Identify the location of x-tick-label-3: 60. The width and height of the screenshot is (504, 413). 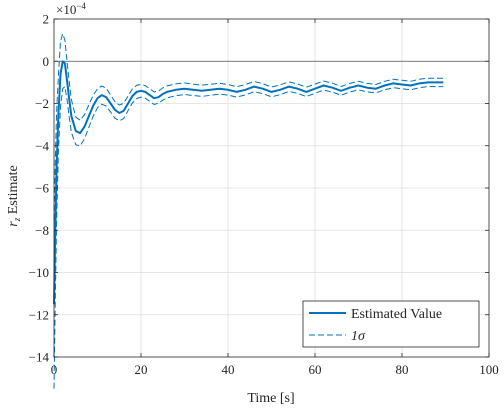
(315, 369).